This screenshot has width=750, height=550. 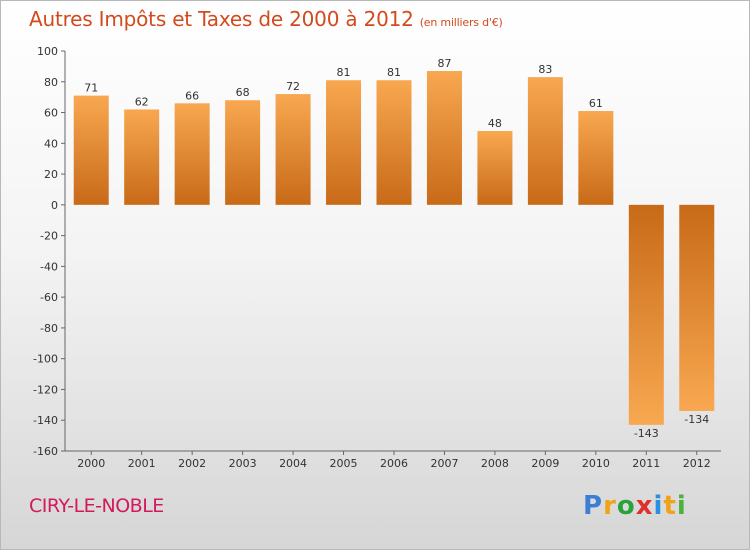 I want to click on data-label: 61, so click(x=596, y=103).